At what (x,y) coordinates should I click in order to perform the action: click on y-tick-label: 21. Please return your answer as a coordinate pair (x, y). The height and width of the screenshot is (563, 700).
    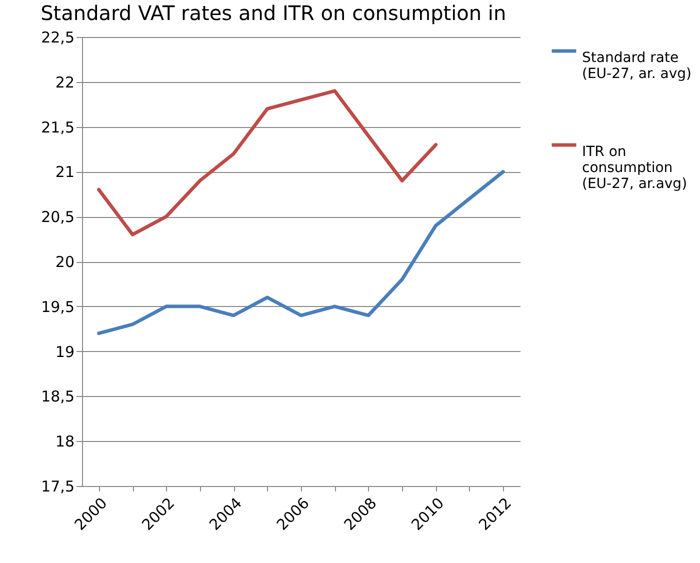
    Looking at the image, I should click on (64, 172).